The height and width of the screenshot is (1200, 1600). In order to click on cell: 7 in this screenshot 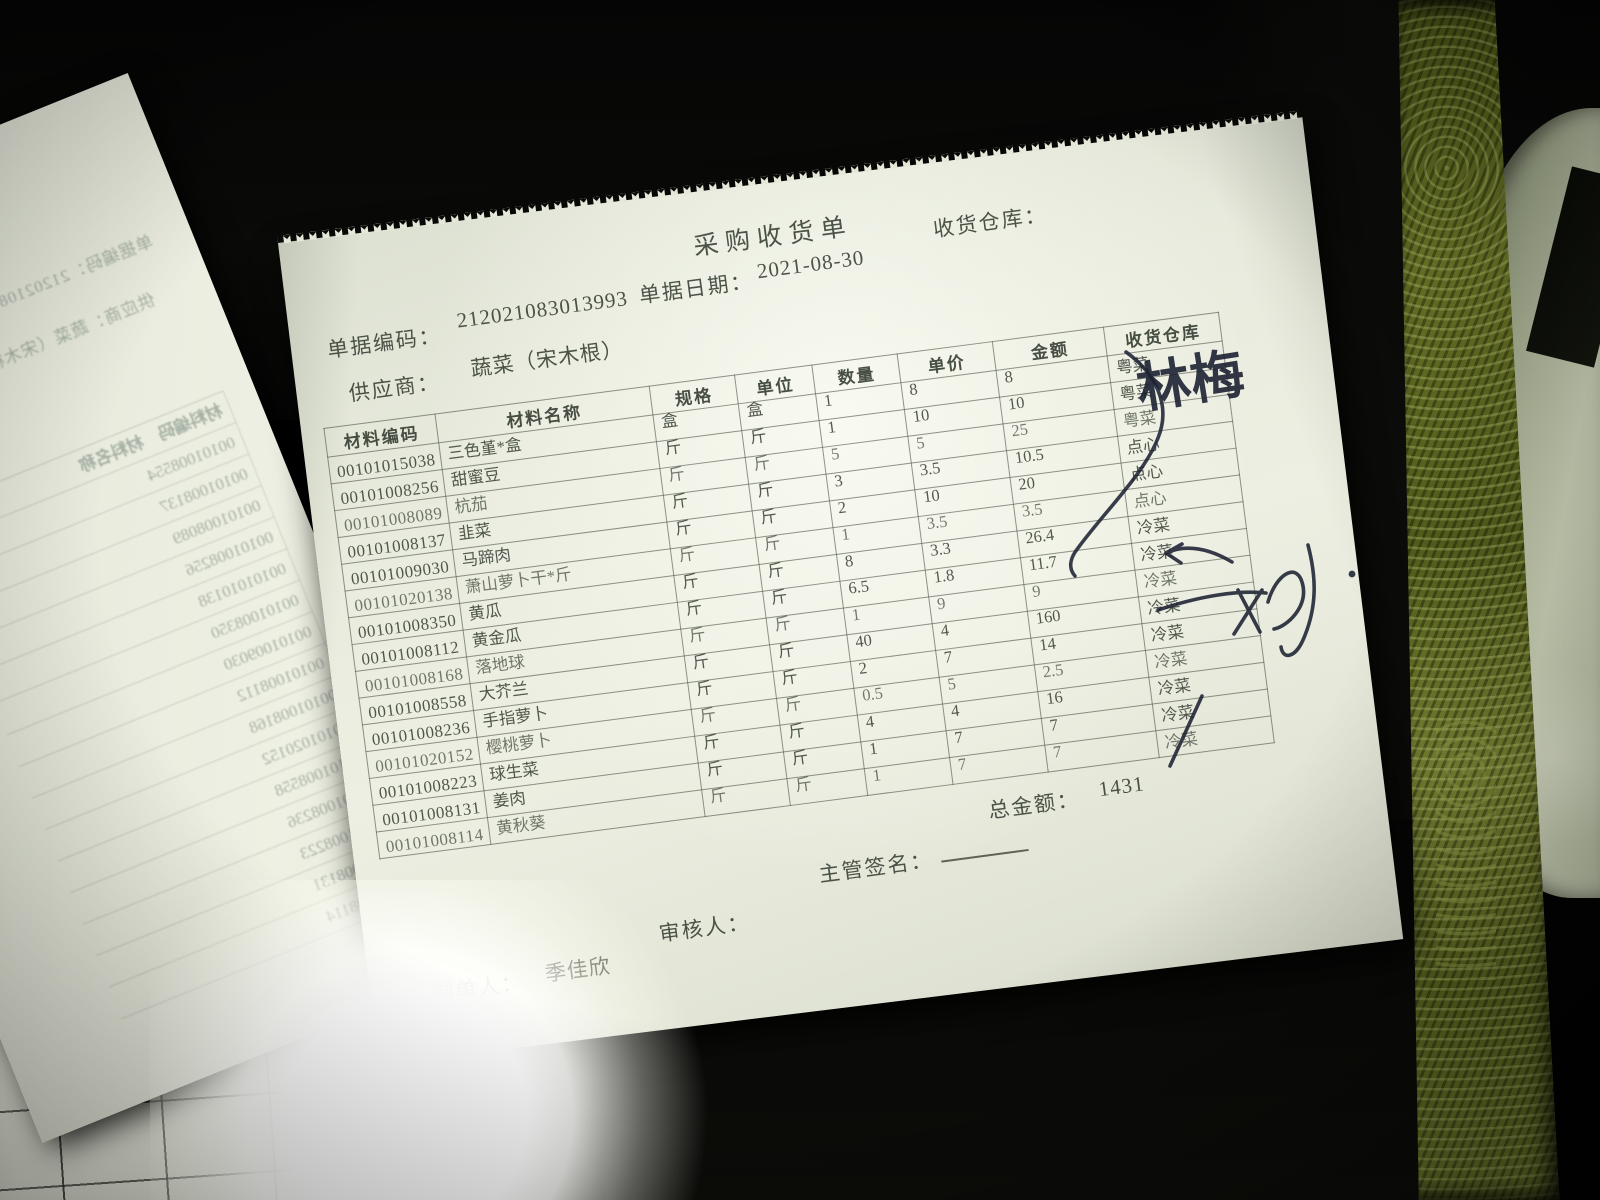, I will do `click(999, 765)`.